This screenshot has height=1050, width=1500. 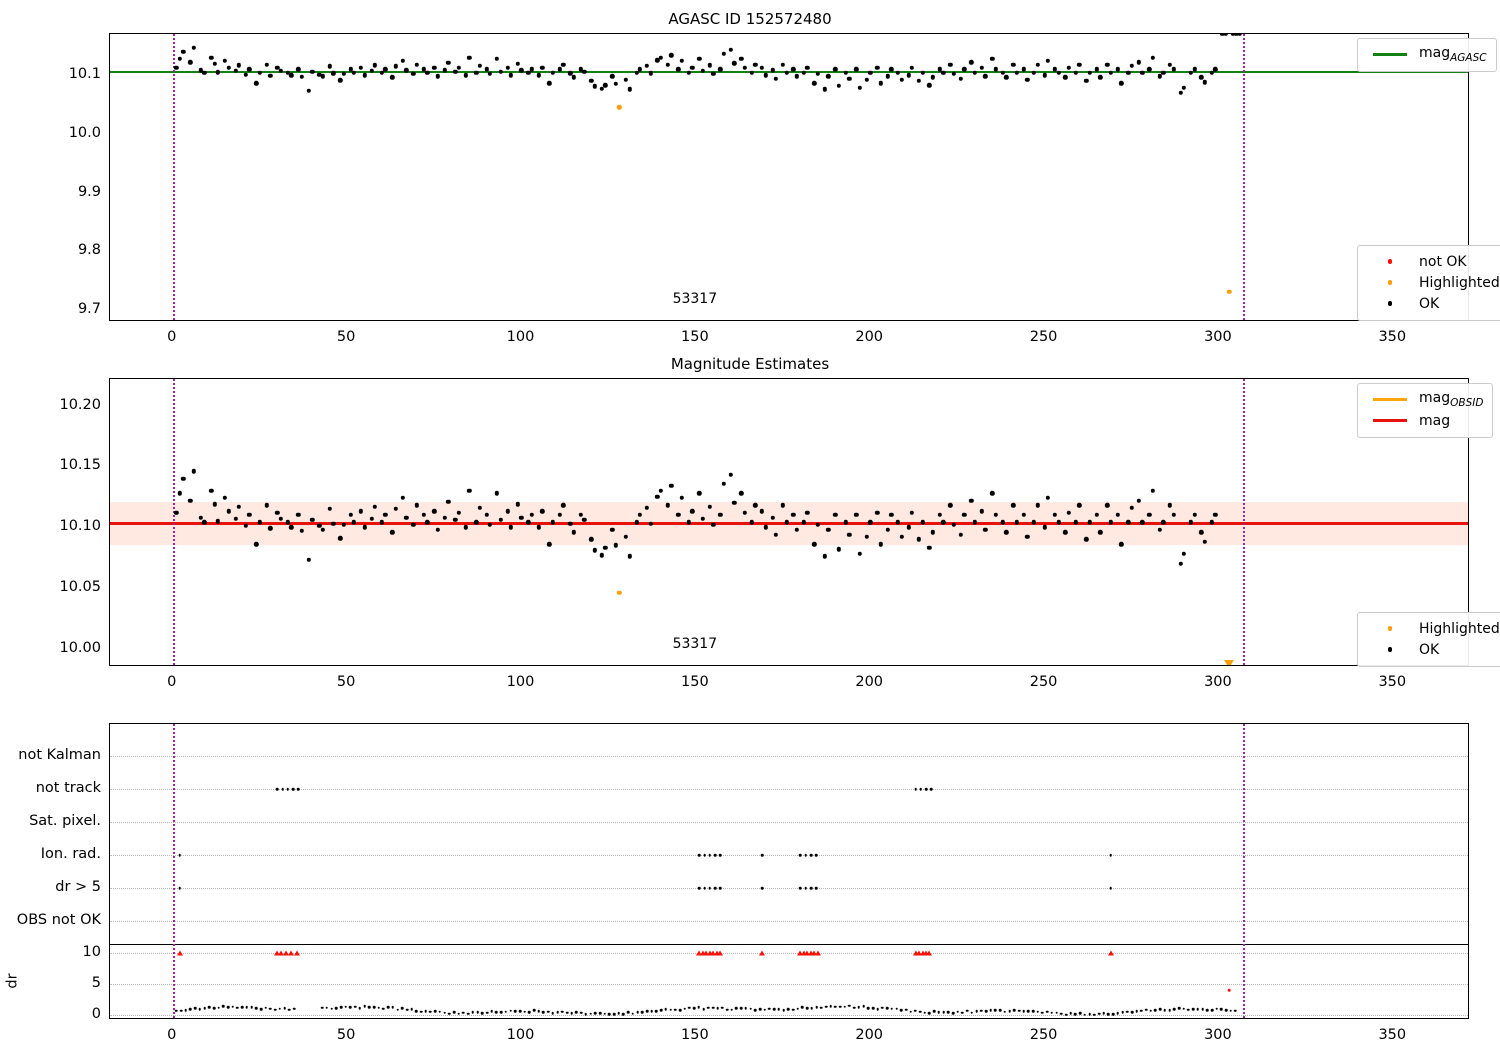 I want to click on legend-key-dot-highlighted, so click(x=1390, y=282).